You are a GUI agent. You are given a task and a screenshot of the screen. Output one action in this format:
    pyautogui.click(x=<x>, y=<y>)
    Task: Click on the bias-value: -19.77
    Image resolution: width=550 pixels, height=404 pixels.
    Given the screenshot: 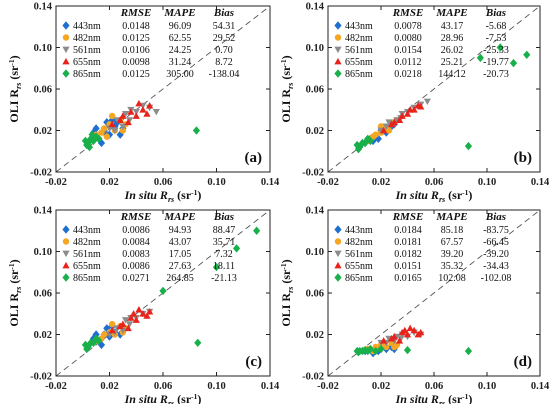 What is the action you would take?
    pyautogui.click(x=496, y=62)
    